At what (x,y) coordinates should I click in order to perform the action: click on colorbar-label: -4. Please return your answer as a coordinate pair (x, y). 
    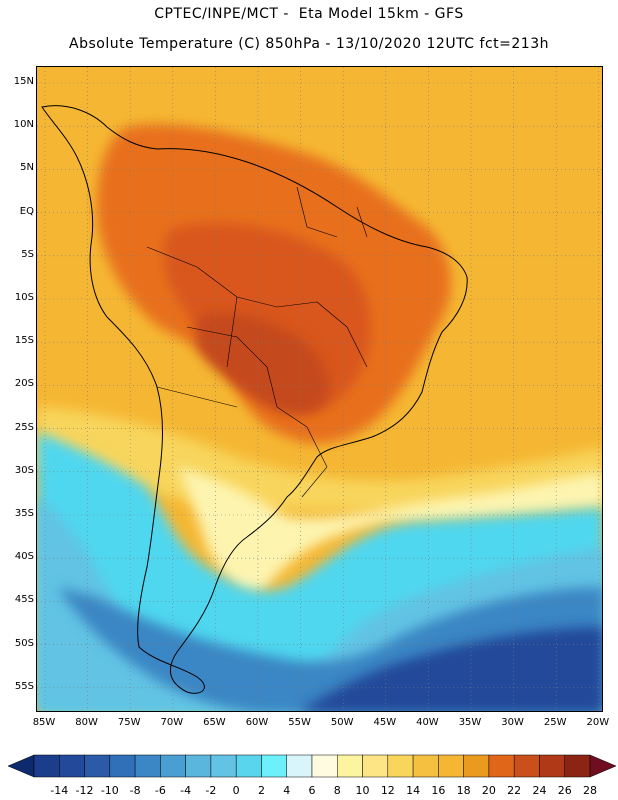
    Looking at the image, I should click on (186, 790).